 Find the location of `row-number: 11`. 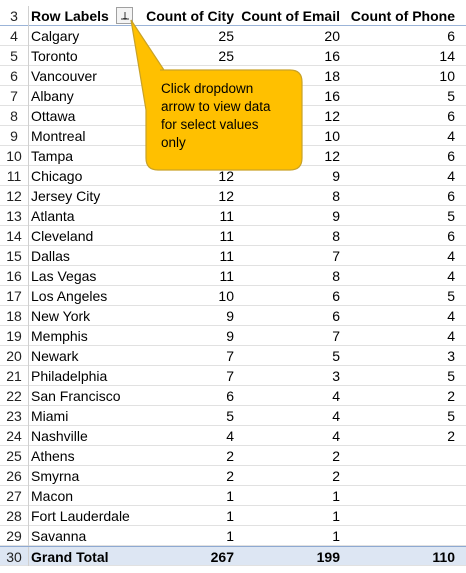

row-number: 11 is located at coordinates (14, 176).